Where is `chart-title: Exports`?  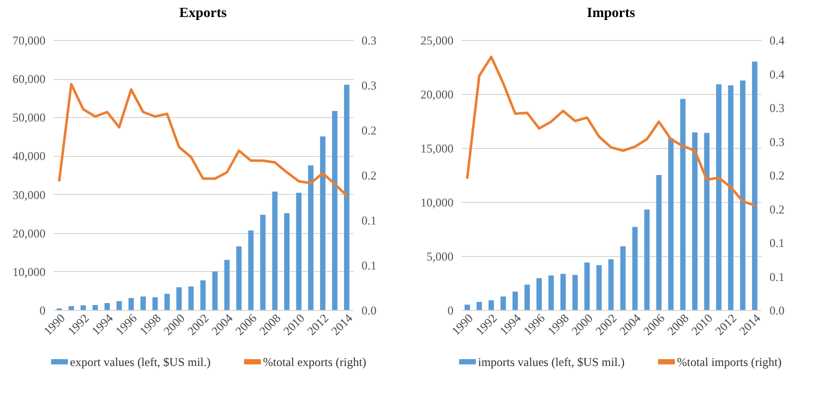 chart-title: Exports is located at coordinates (203, 13).